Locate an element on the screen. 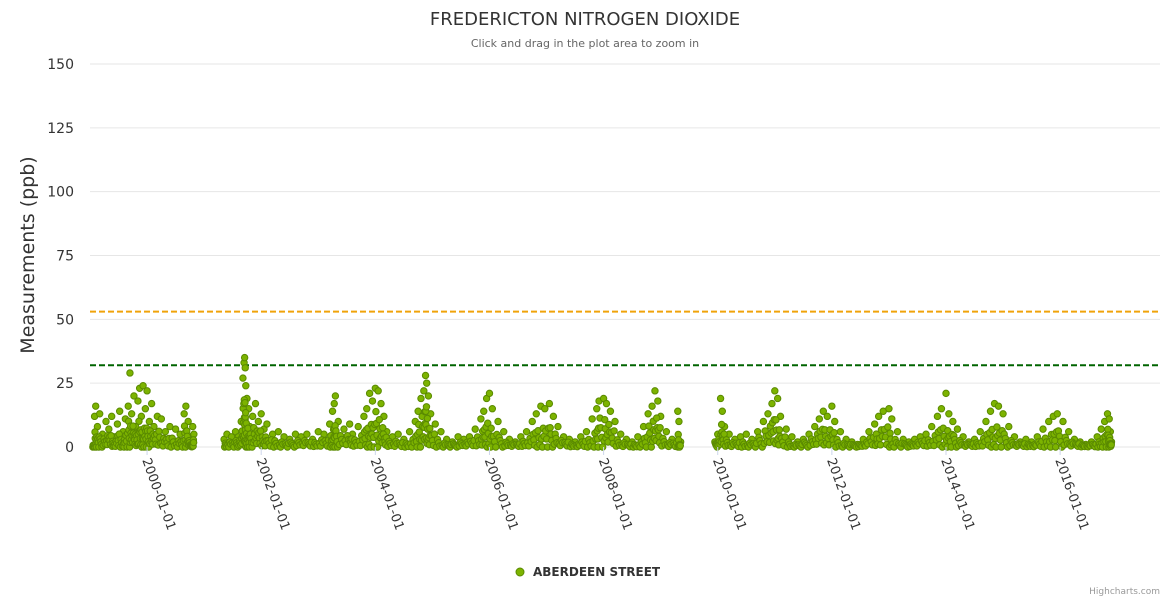  legend: ABERDEEN STREET is located at coordinates (588, 572).